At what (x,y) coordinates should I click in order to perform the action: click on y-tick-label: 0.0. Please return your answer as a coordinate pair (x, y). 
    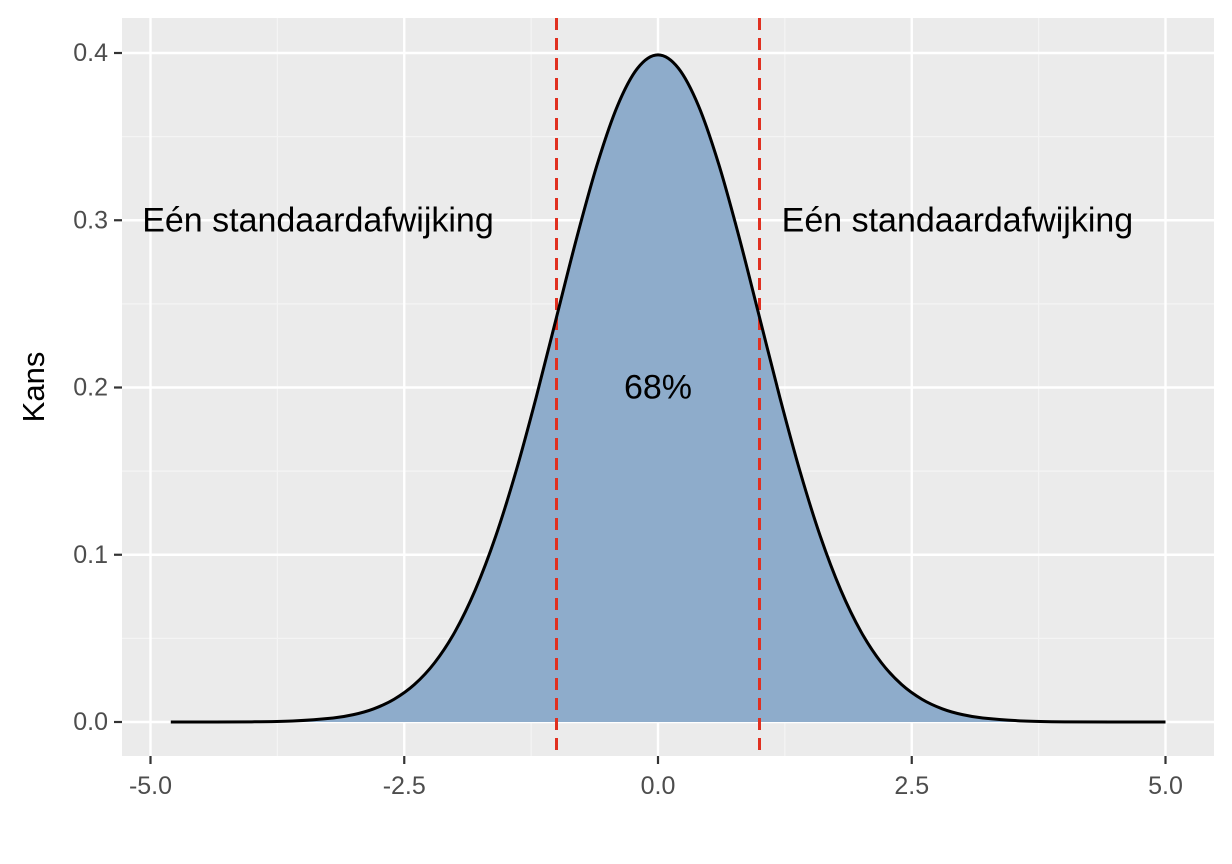
    Looking at the image, I should click on (90, 722).